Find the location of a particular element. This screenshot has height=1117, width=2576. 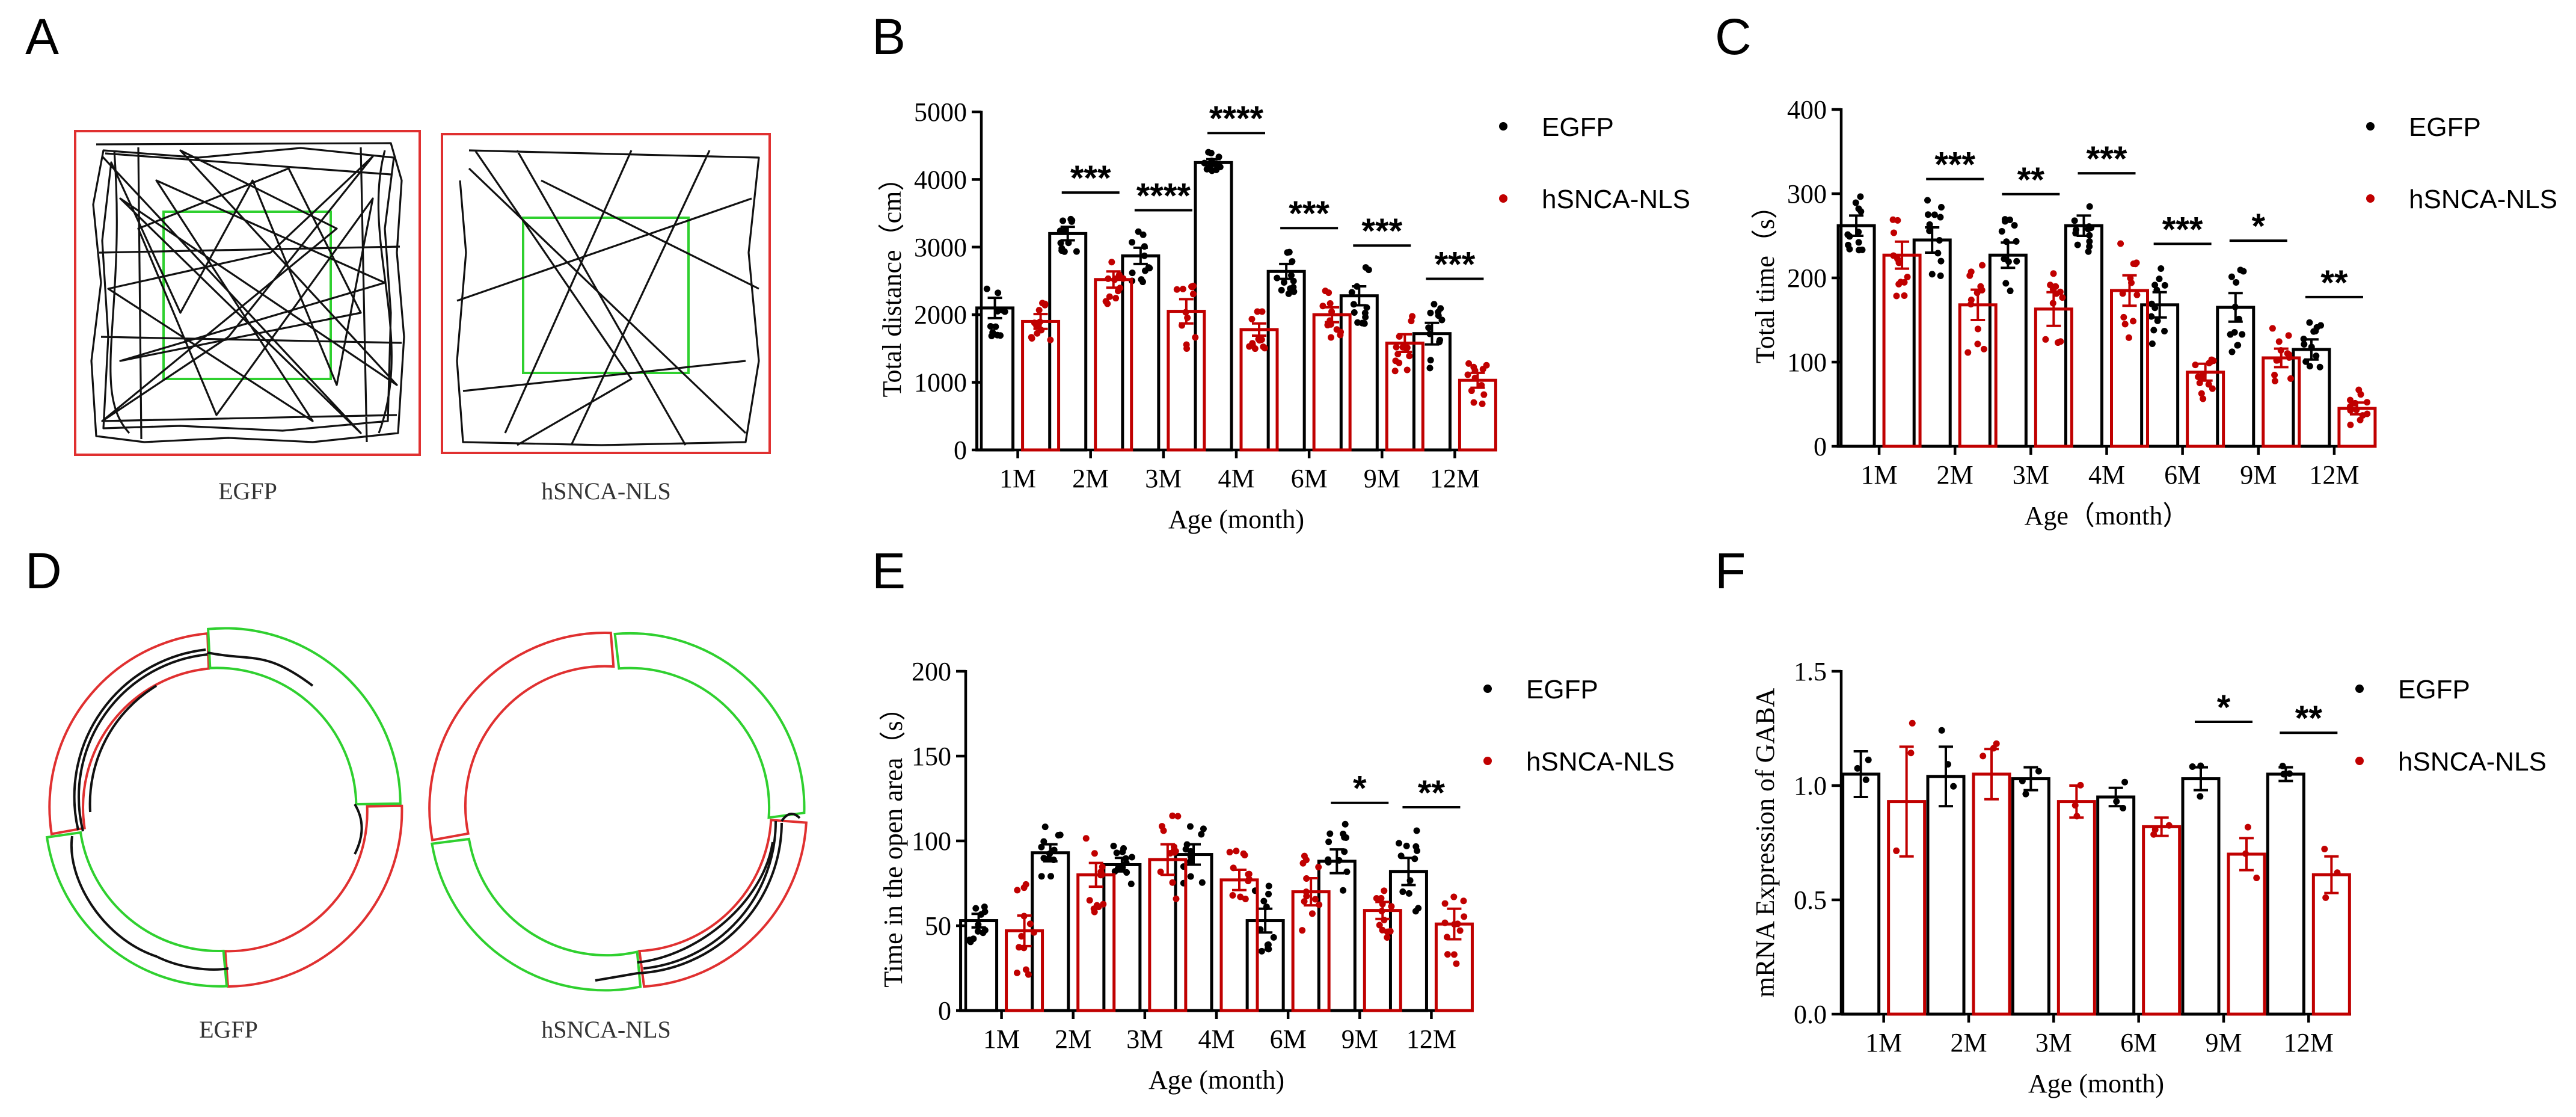

panel-letter-a: A is located at coordinates (42, 36).